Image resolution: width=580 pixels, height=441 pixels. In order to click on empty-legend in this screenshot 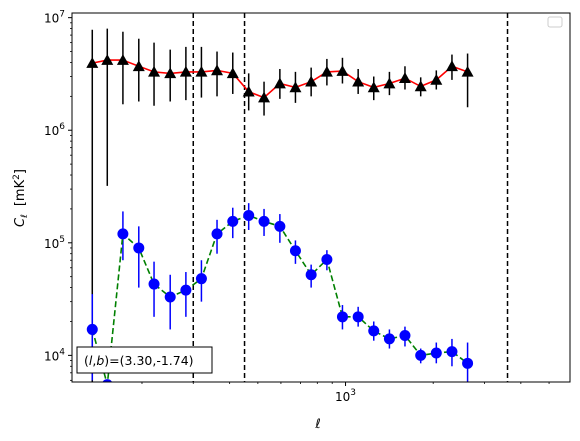, I will do `click(555, 22)`.